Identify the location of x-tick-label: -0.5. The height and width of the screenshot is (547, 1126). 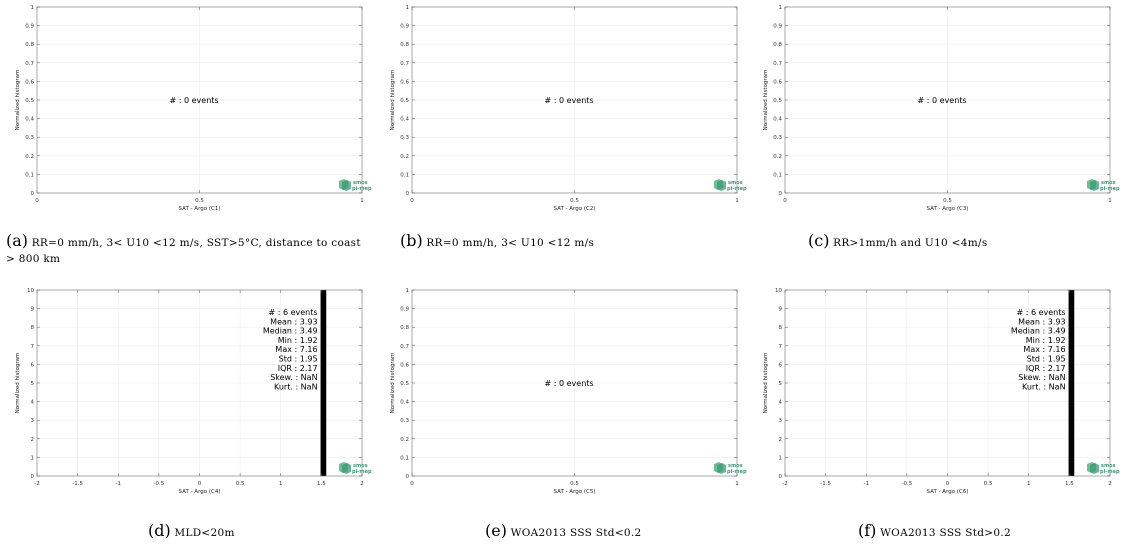
(159, 484).